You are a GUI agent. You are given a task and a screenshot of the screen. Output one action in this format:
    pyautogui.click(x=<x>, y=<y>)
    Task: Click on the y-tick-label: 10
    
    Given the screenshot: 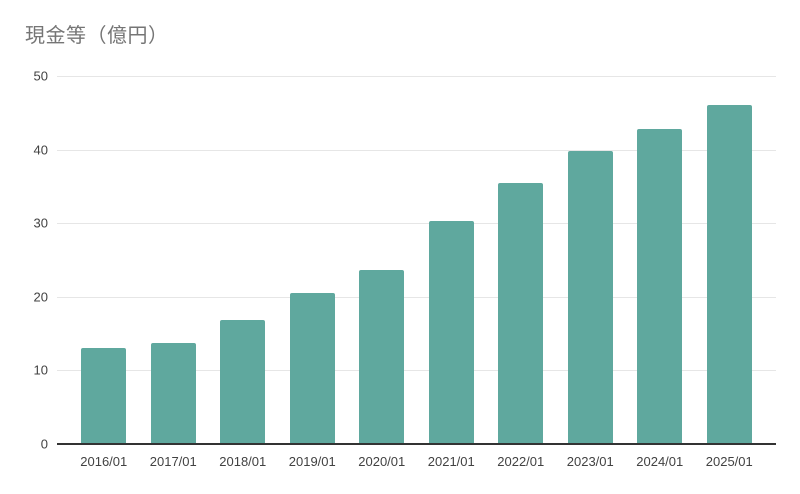 What is the action you would take?
    pyautogui.click(x=40, y=370)
    